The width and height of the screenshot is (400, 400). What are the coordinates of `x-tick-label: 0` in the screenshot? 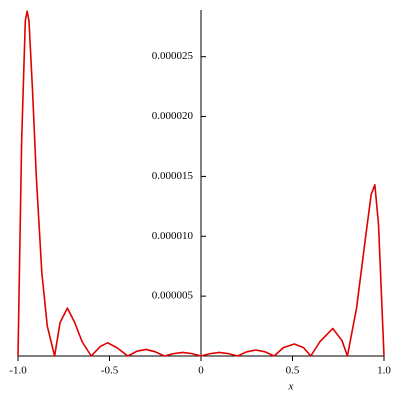 It's located at (201, 371).